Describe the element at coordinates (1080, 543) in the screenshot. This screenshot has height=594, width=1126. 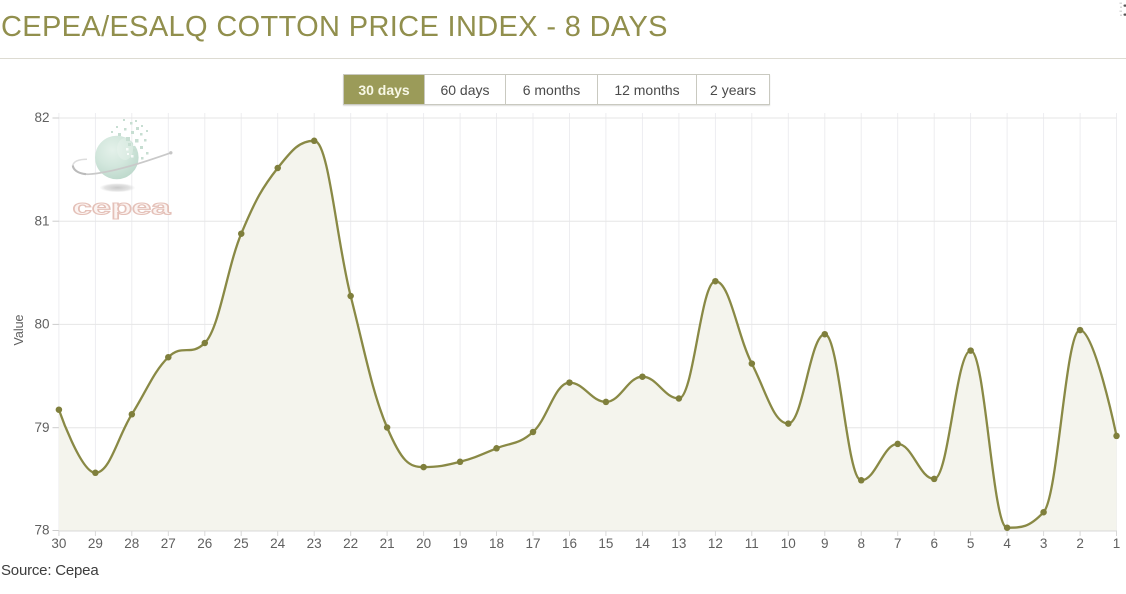
I see `svg-text: 2` at that location.